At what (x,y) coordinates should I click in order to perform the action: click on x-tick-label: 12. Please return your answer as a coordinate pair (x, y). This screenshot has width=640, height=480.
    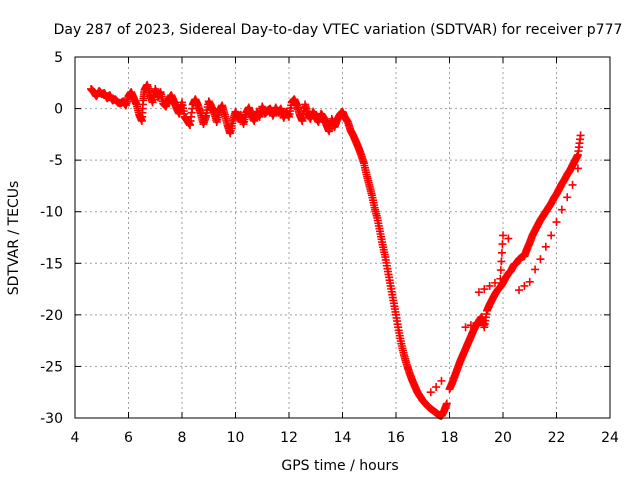
    Looking at the image, I should click on (289, 438).